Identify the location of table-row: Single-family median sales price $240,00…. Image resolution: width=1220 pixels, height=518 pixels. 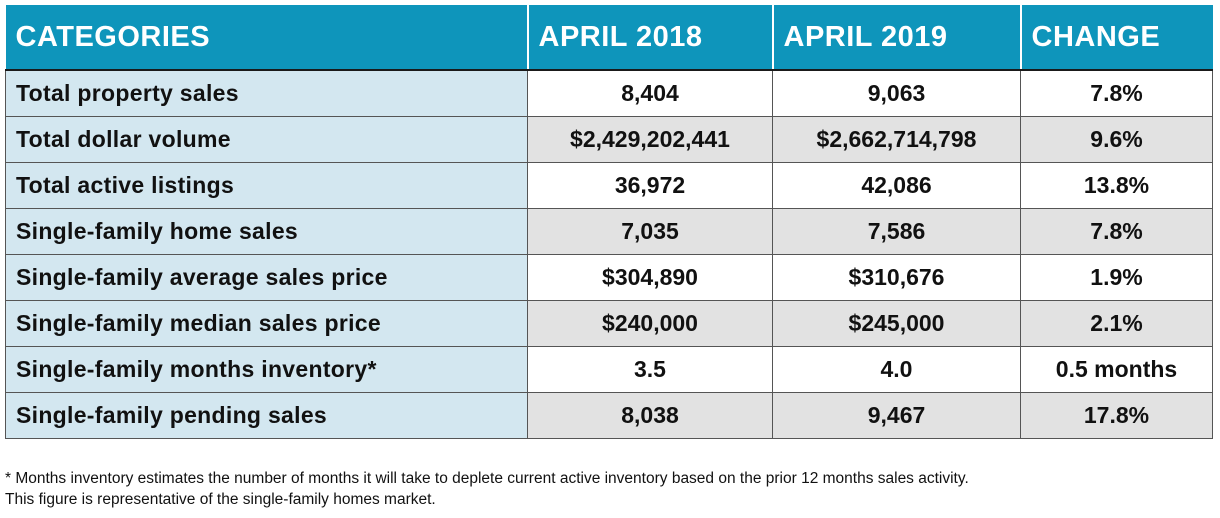
(609, 323).